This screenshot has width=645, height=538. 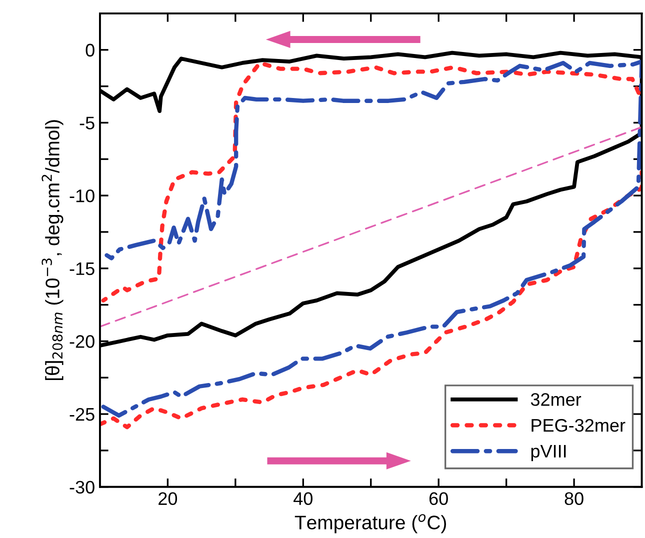 What do you see at coordinates (370, 524) in the screenshot?
I see `x-axis-title: Temperature ($^{o}$C)` at bounding box center [370, 524].